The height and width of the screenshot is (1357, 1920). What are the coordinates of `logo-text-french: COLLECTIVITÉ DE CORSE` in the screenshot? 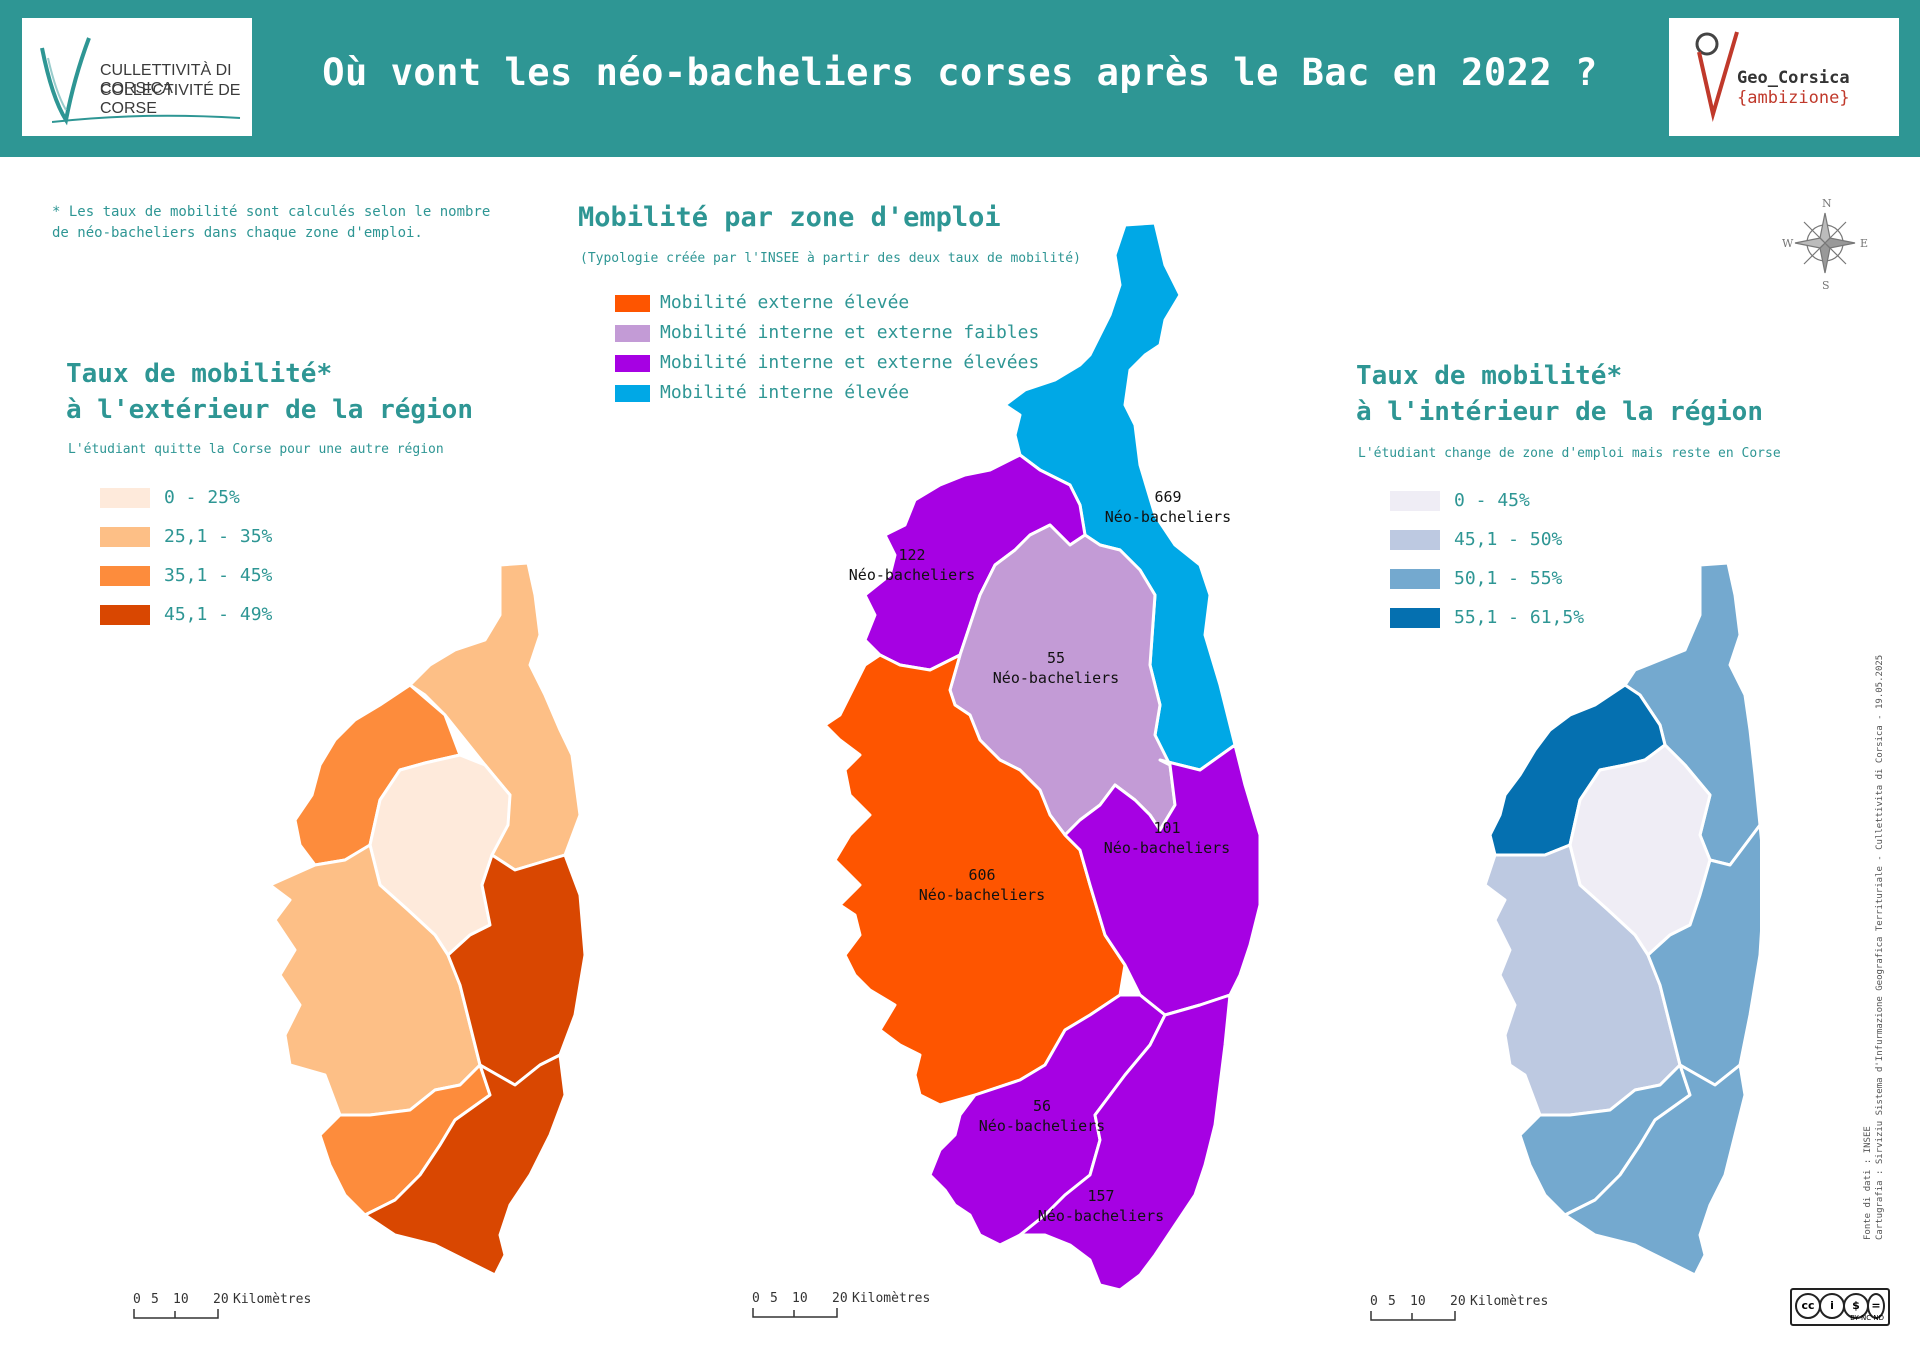 It's located at (170, 99).